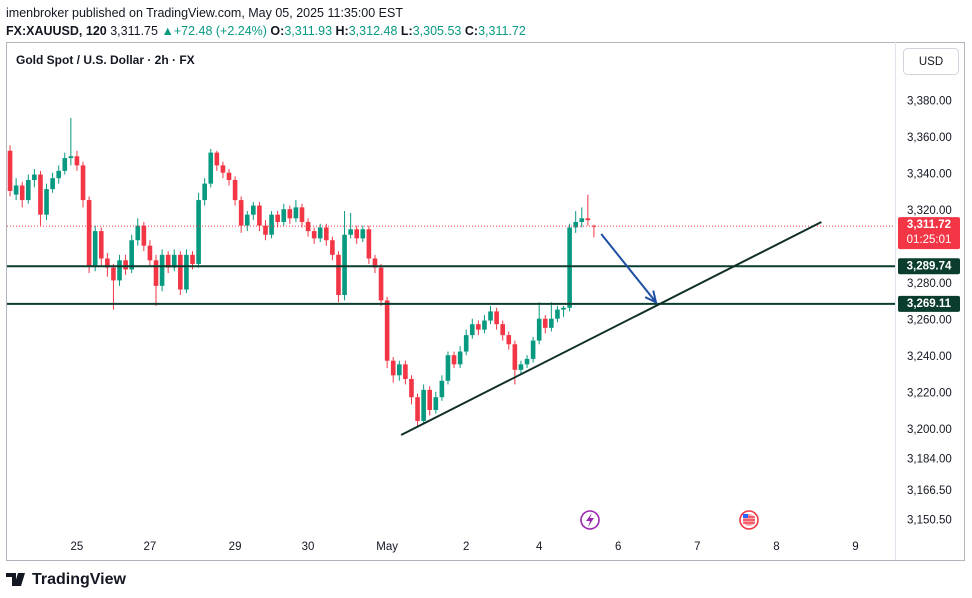  I want to click on arrow-line, so click(628, 268).